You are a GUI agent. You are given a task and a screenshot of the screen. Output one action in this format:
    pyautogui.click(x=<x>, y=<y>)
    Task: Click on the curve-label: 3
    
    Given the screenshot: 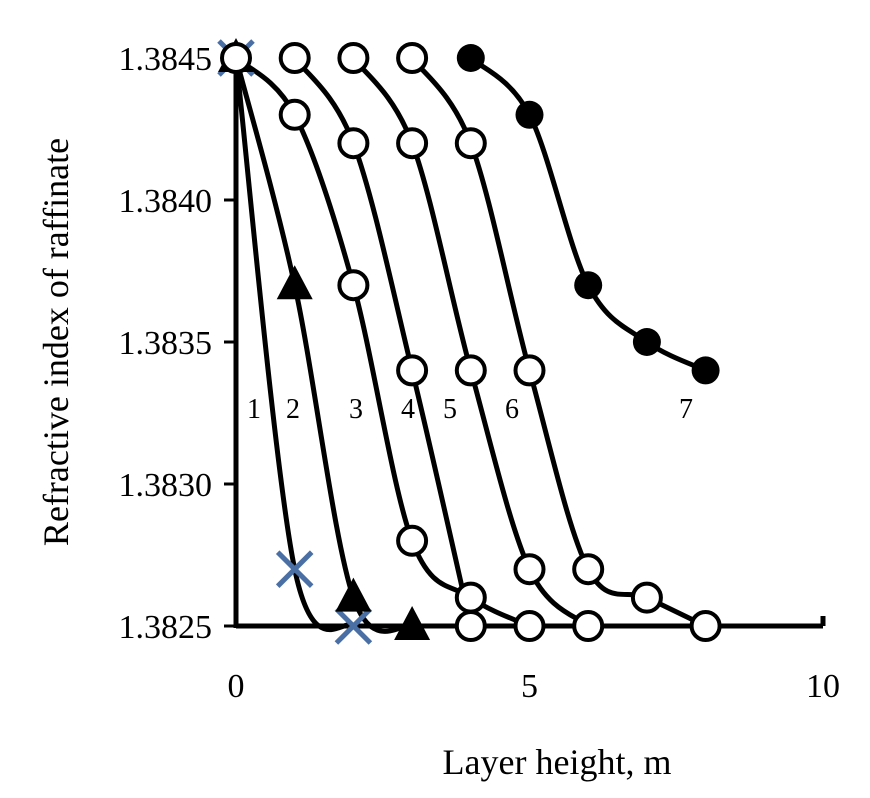 What is the action you would take?
    pyautogui.click(x=356, y=409)
    